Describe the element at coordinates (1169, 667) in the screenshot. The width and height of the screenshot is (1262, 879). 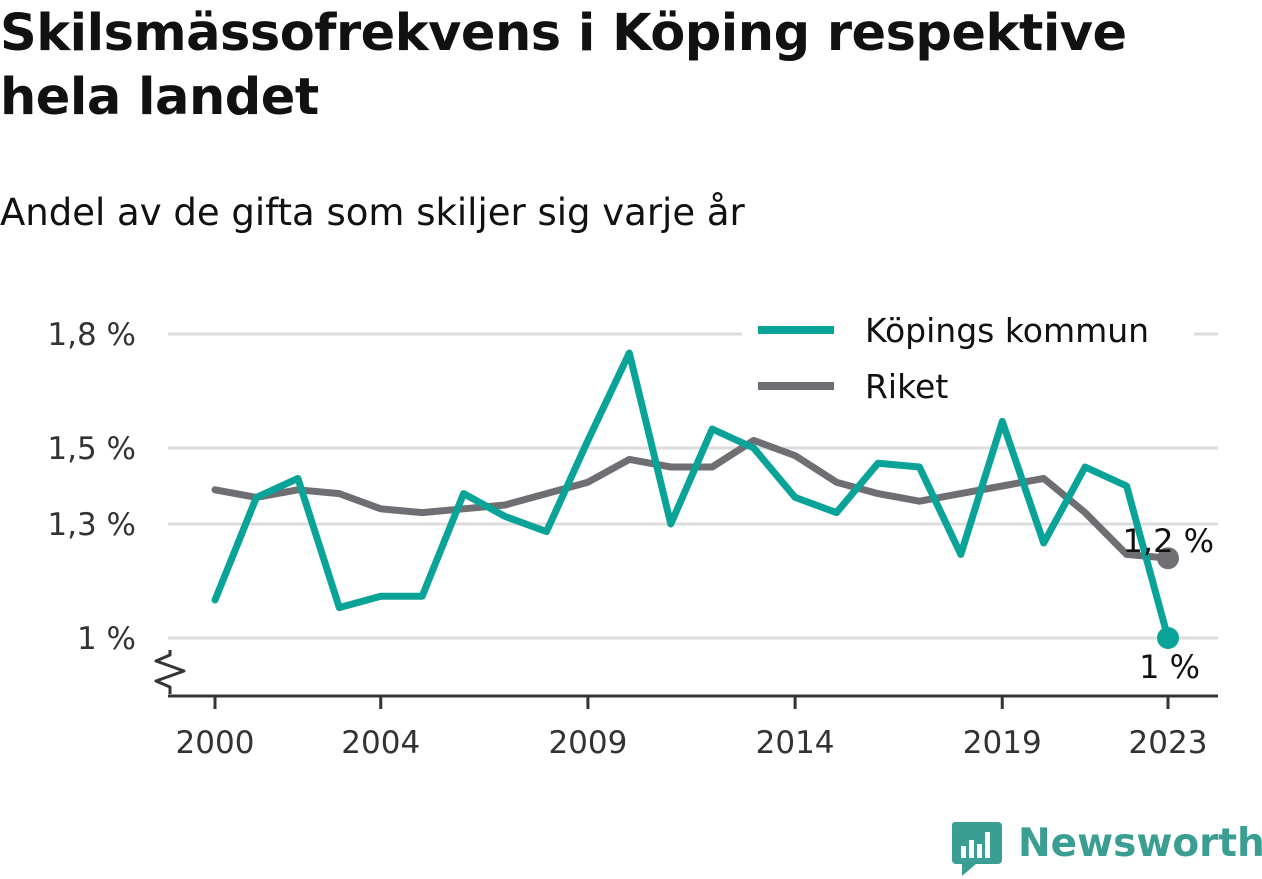
I see `end-label-kommun: 1 %` at that location.